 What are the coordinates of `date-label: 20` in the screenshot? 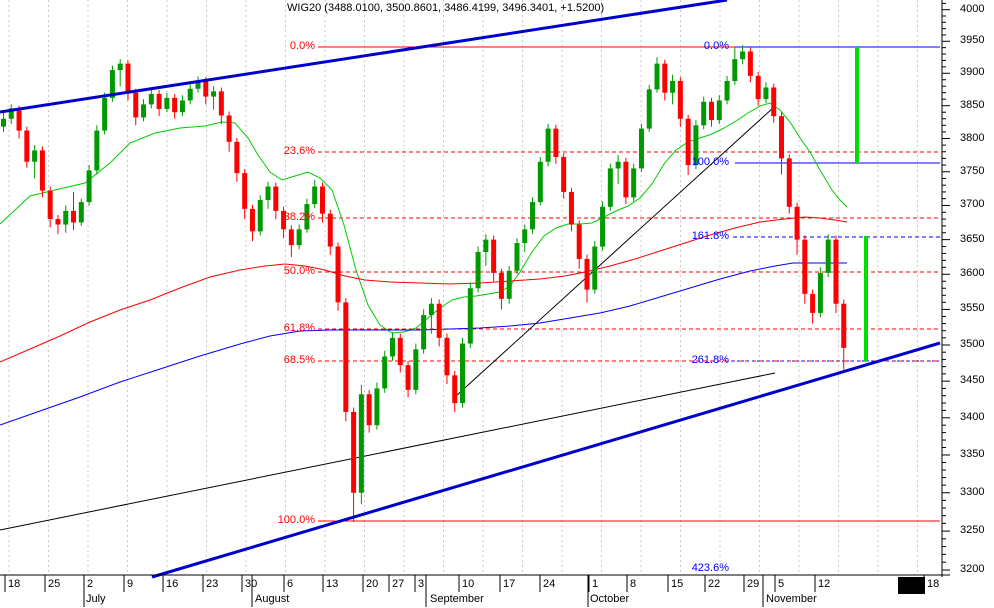 It's located at (372, 584).